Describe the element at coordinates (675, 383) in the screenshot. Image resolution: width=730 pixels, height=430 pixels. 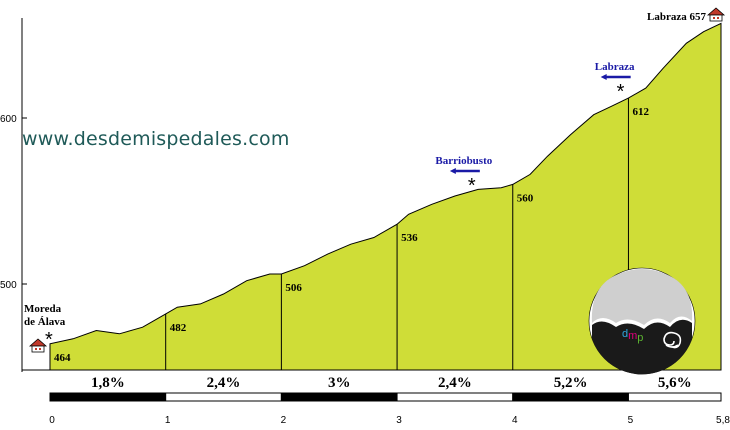
I see `gradient-label: 5,6%` at that location.